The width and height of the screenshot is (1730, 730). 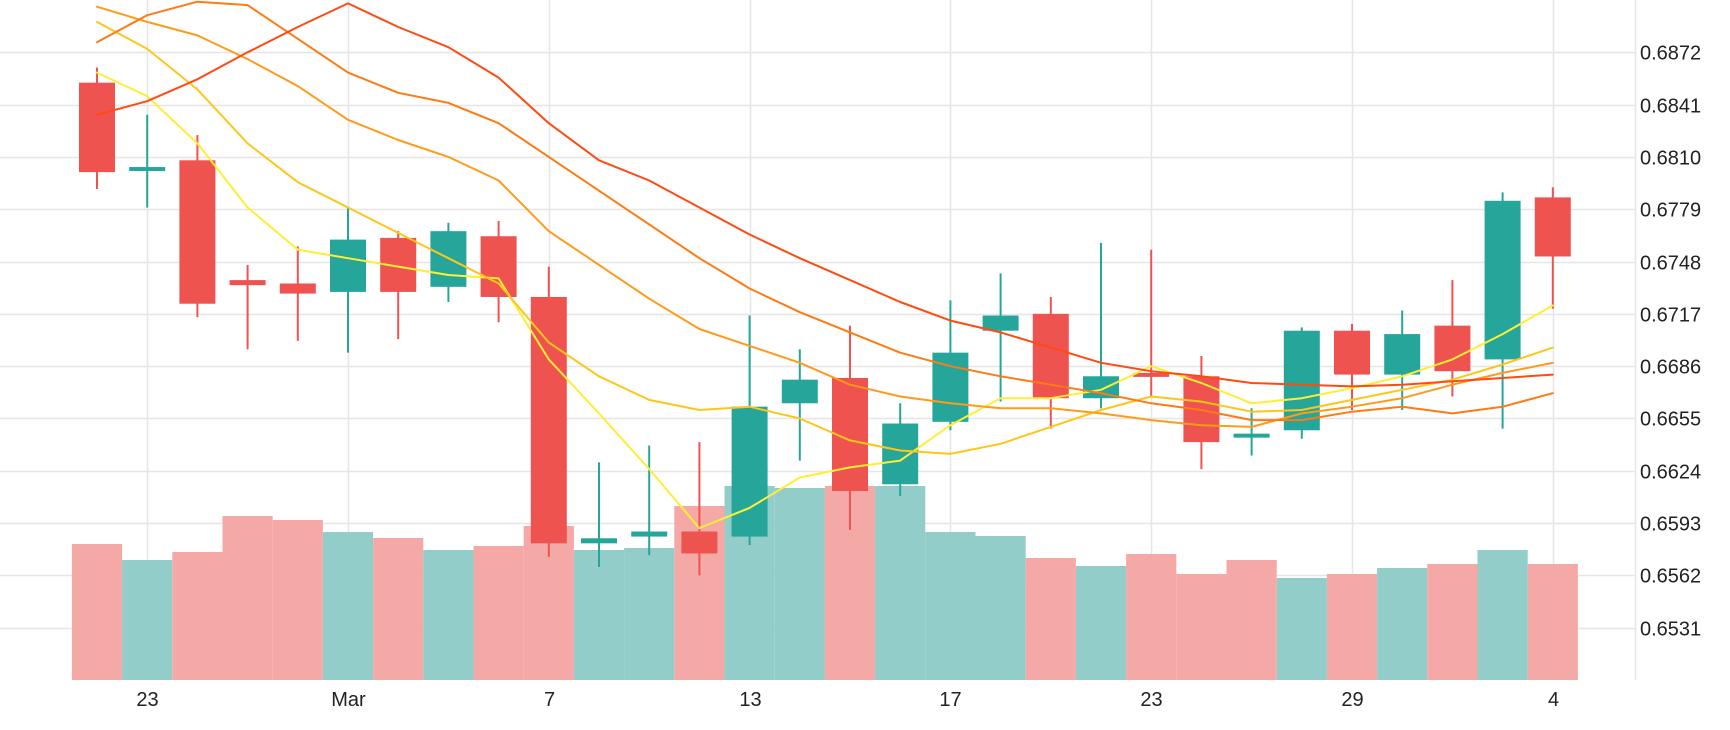 I want to click on y-tick-label: 0.6810, so click(x=1670, y=159).